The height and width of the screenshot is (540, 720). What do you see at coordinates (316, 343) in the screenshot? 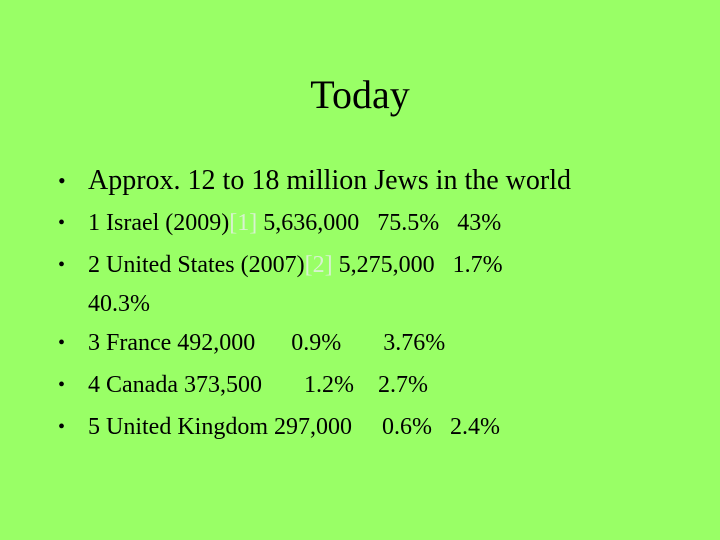
I see `percent-of-country: 0.9%` at bounding box center [316, 343].